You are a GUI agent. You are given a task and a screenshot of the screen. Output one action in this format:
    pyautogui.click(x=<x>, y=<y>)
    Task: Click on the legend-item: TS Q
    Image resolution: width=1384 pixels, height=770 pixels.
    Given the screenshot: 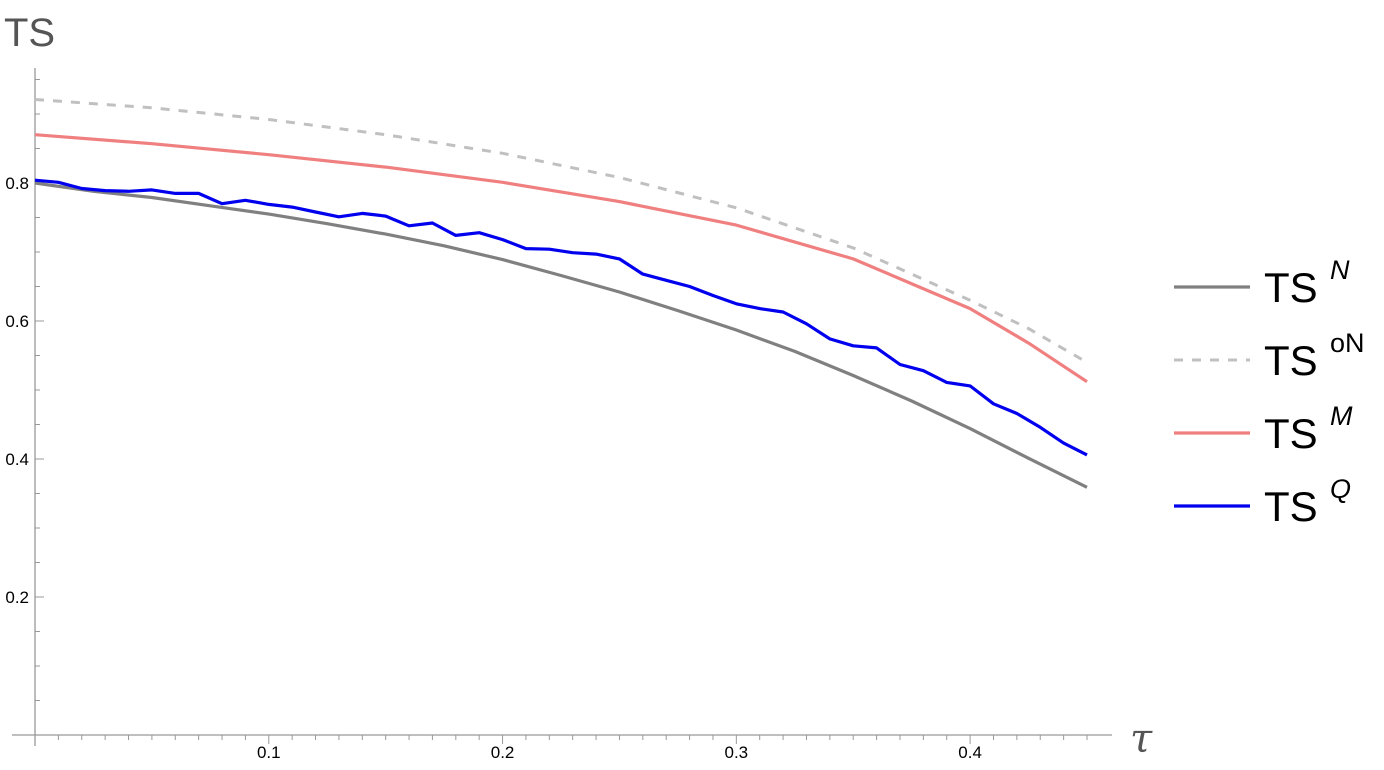 What is the action you would take?
    pyautogui.click(x=1262, y=502)
    